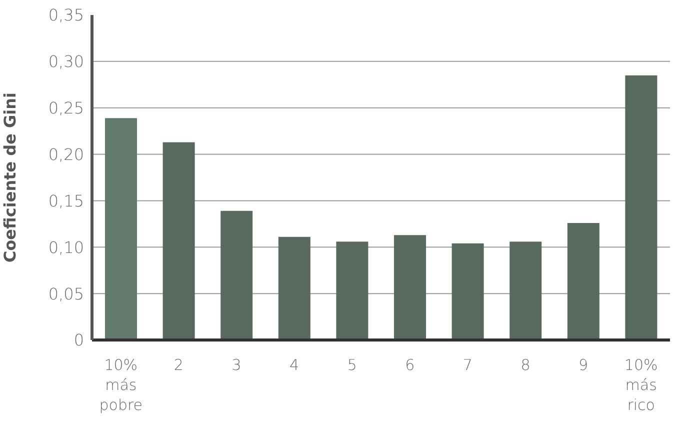 The height and width of the screenshot is (439, 677). What do you see at coordinates (352, 365) in the screenshot?
I see `x-tick-label: 5` at bounding box center [352, 365].